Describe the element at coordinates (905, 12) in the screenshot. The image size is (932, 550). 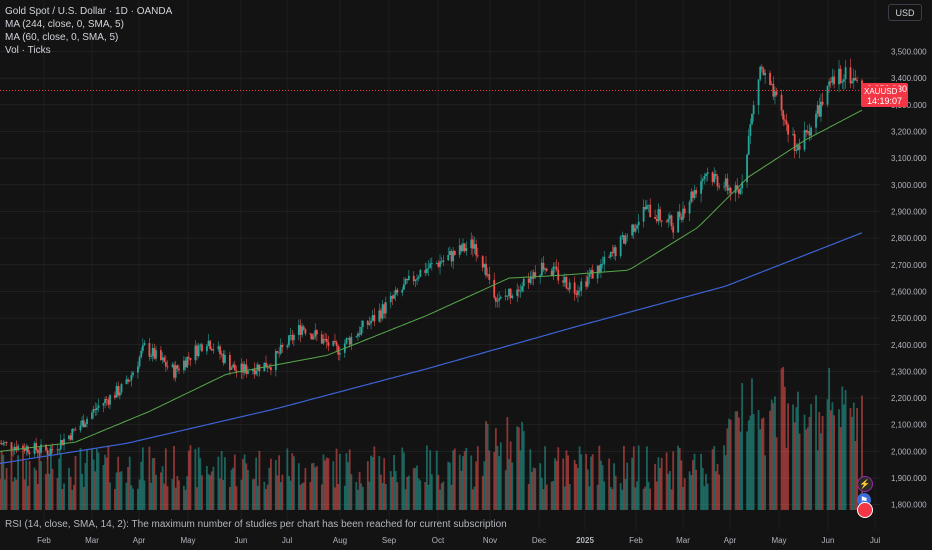
I see `currency-button: USD` at that location.